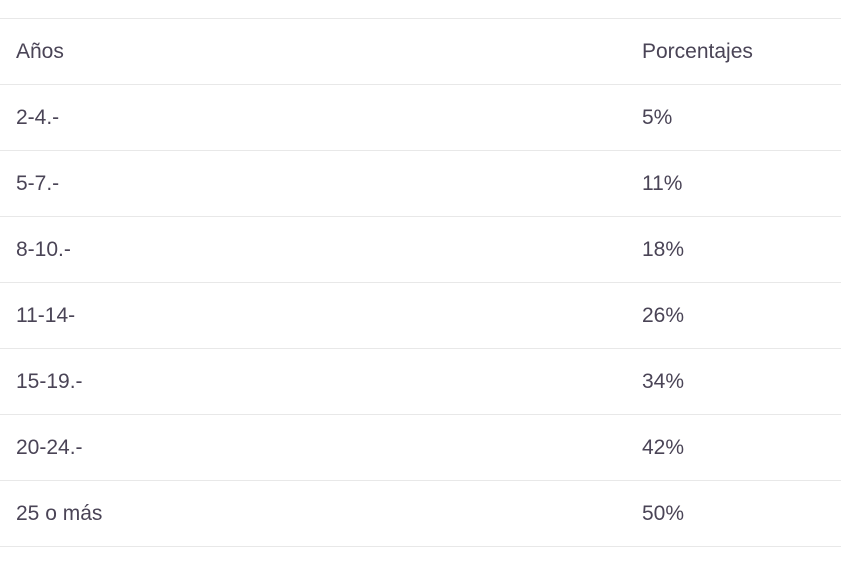 This screenshot has height=574, width=841. Describe the element at coordinates (420, 316) in the screenshot. I see `table-row: 11-14- 26%` at that location.